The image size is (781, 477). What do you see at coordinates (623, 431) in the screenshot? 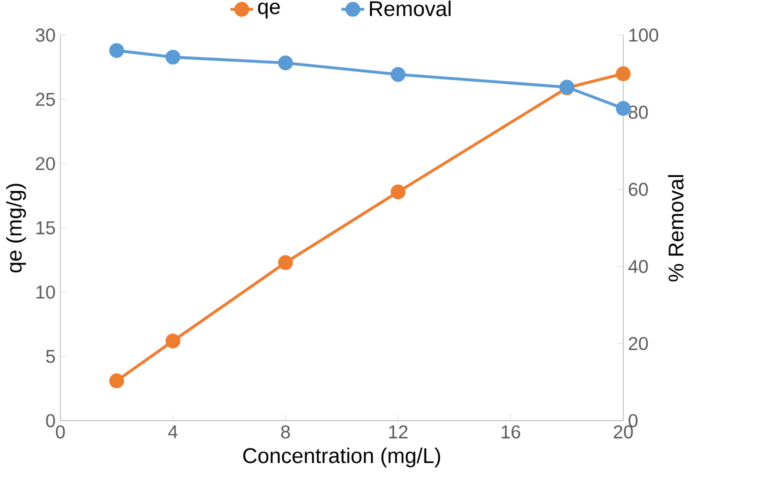
I see `x-tick-label: 20` at bounding box center [623, 431].